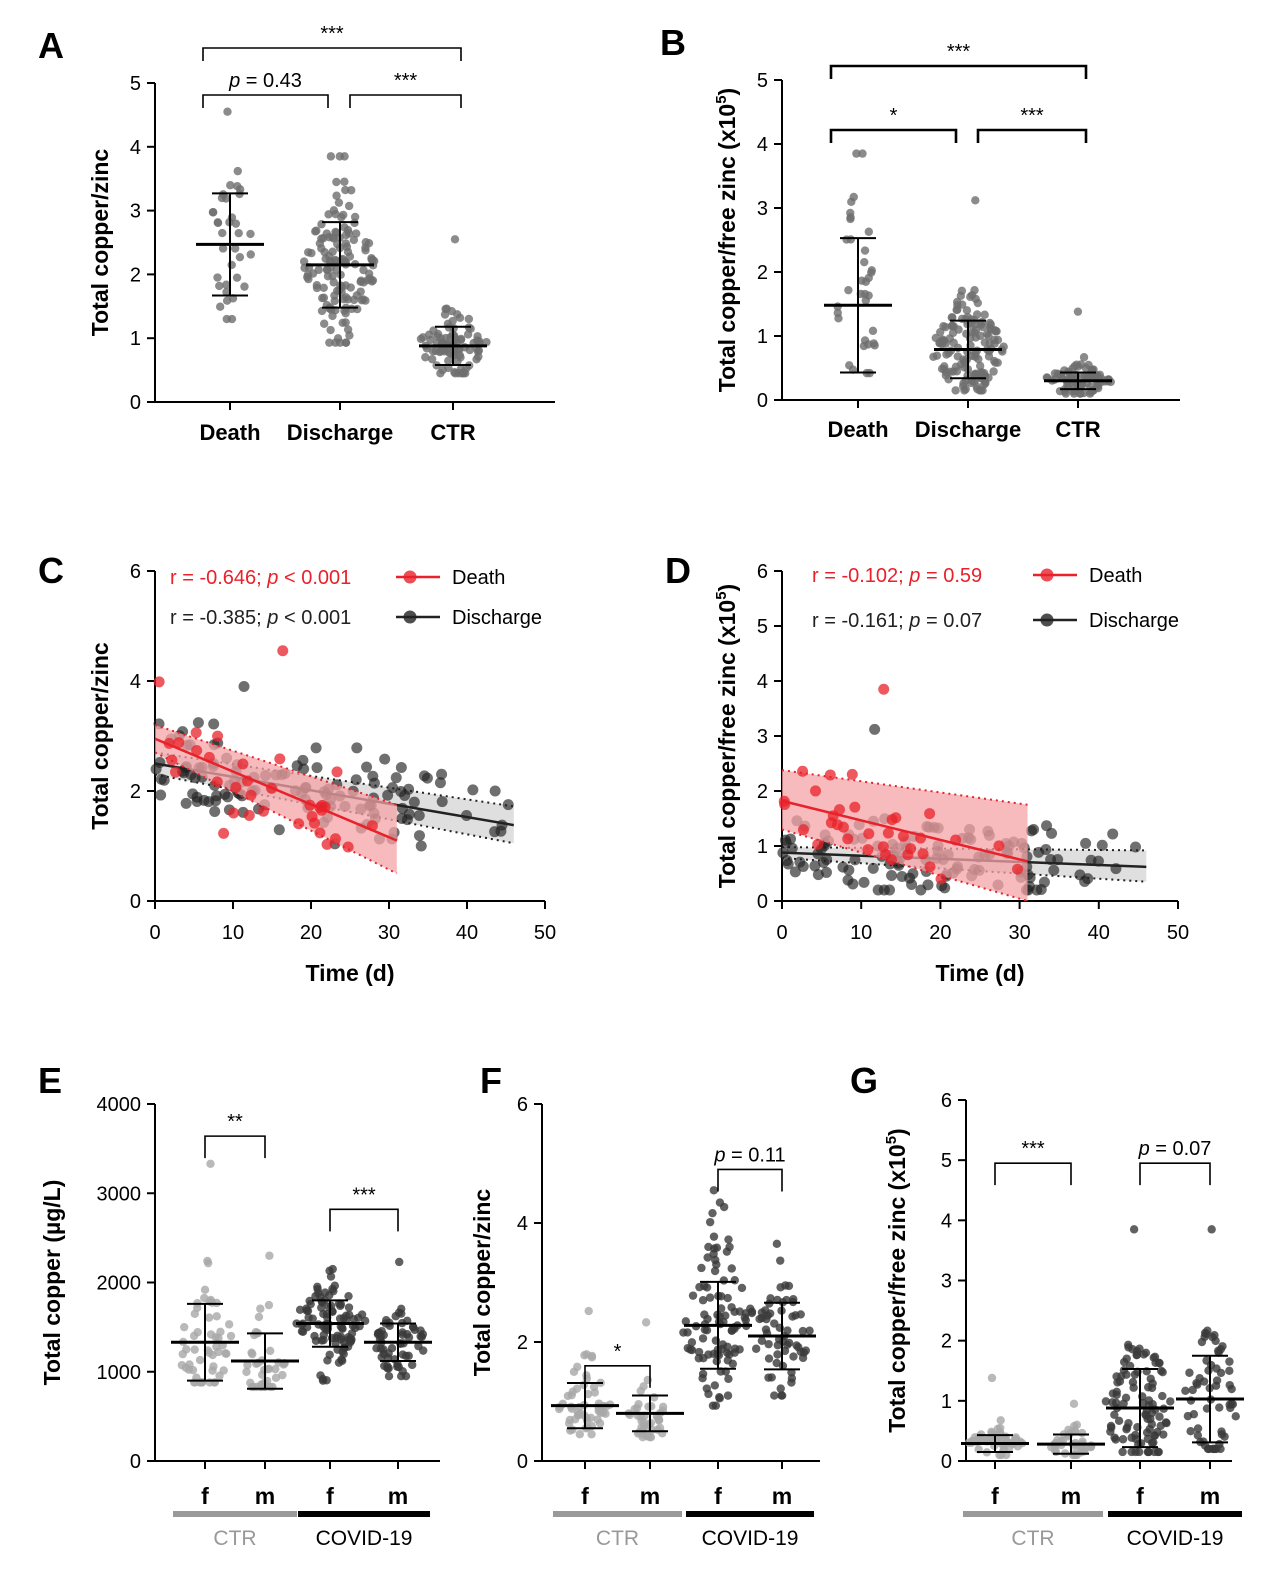 The image size is (1263, 1572). I want to click on x-tick-label: 10, so click(233, 933).